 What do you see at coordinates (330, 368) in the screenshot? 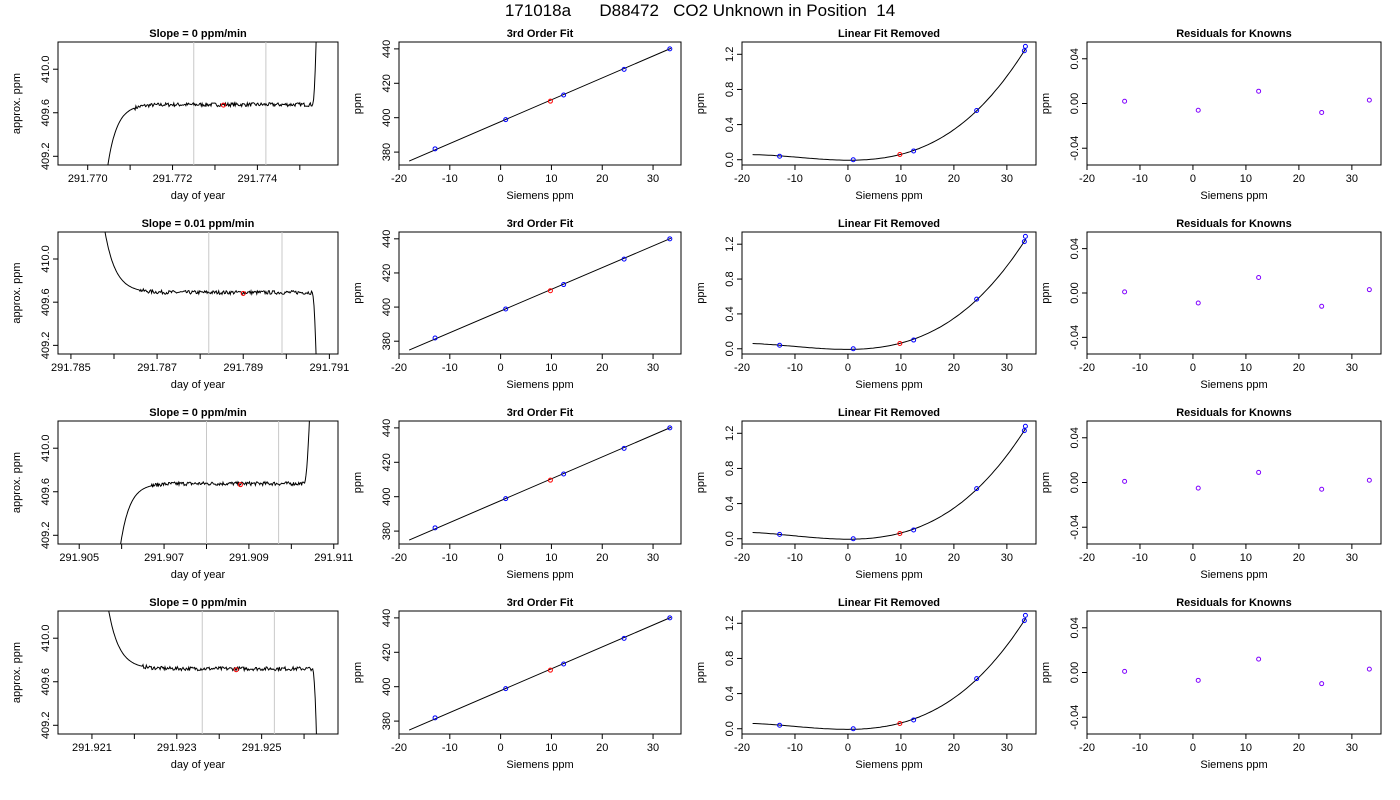
I see `x-tick-label: 291.791` at bounding box center [330, 368].